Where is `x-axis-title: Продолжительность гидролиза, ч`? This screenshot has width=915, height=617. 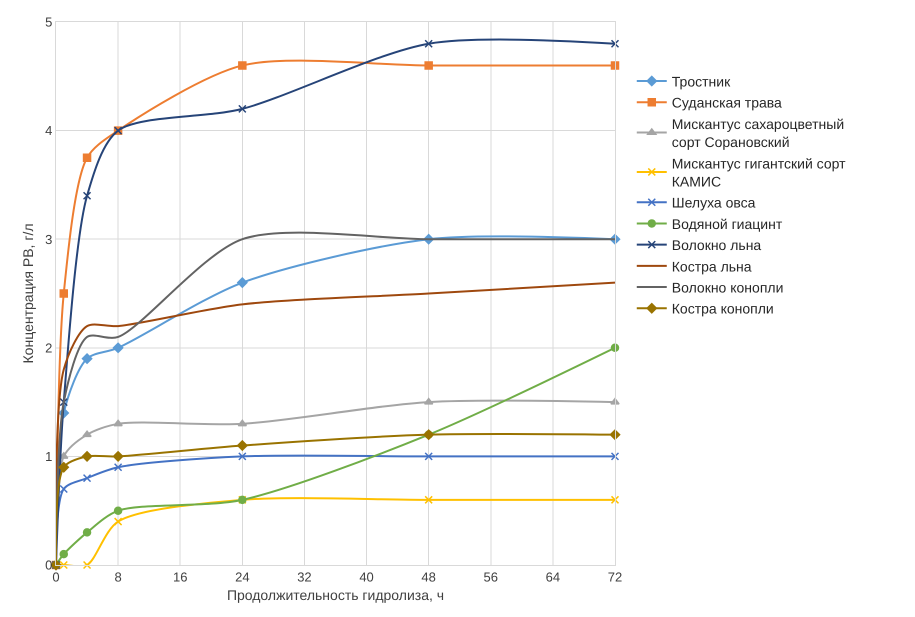
x-axis-title: Продолжительность гидролиза, ч is located at coordinates (335, 594).